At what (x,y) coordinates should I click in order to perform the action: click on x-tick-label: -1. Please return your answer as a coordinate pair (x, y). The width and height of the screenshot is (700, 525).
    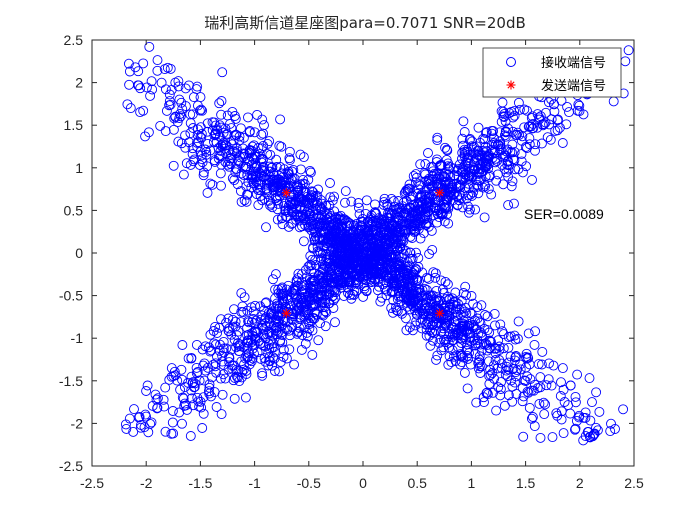
    Looking at the image, I should click on (254, 483).